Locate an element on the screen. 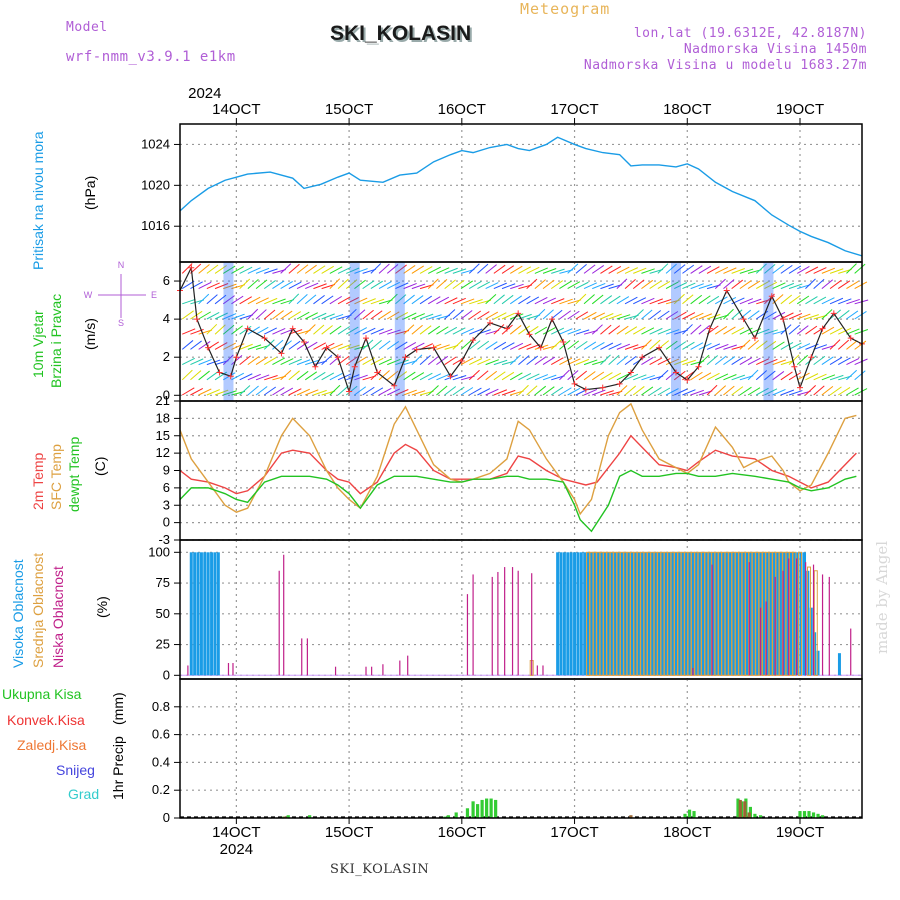 The width and height of the screenshot is (900, 900). wind-barbs is located at coordinates (525, 329).